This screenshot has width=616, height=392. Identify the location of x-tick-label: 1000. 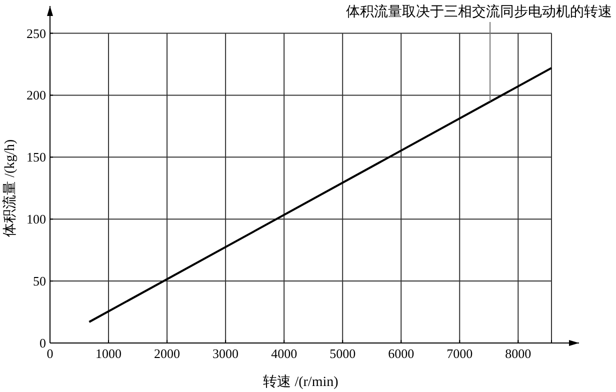
(109, 353).